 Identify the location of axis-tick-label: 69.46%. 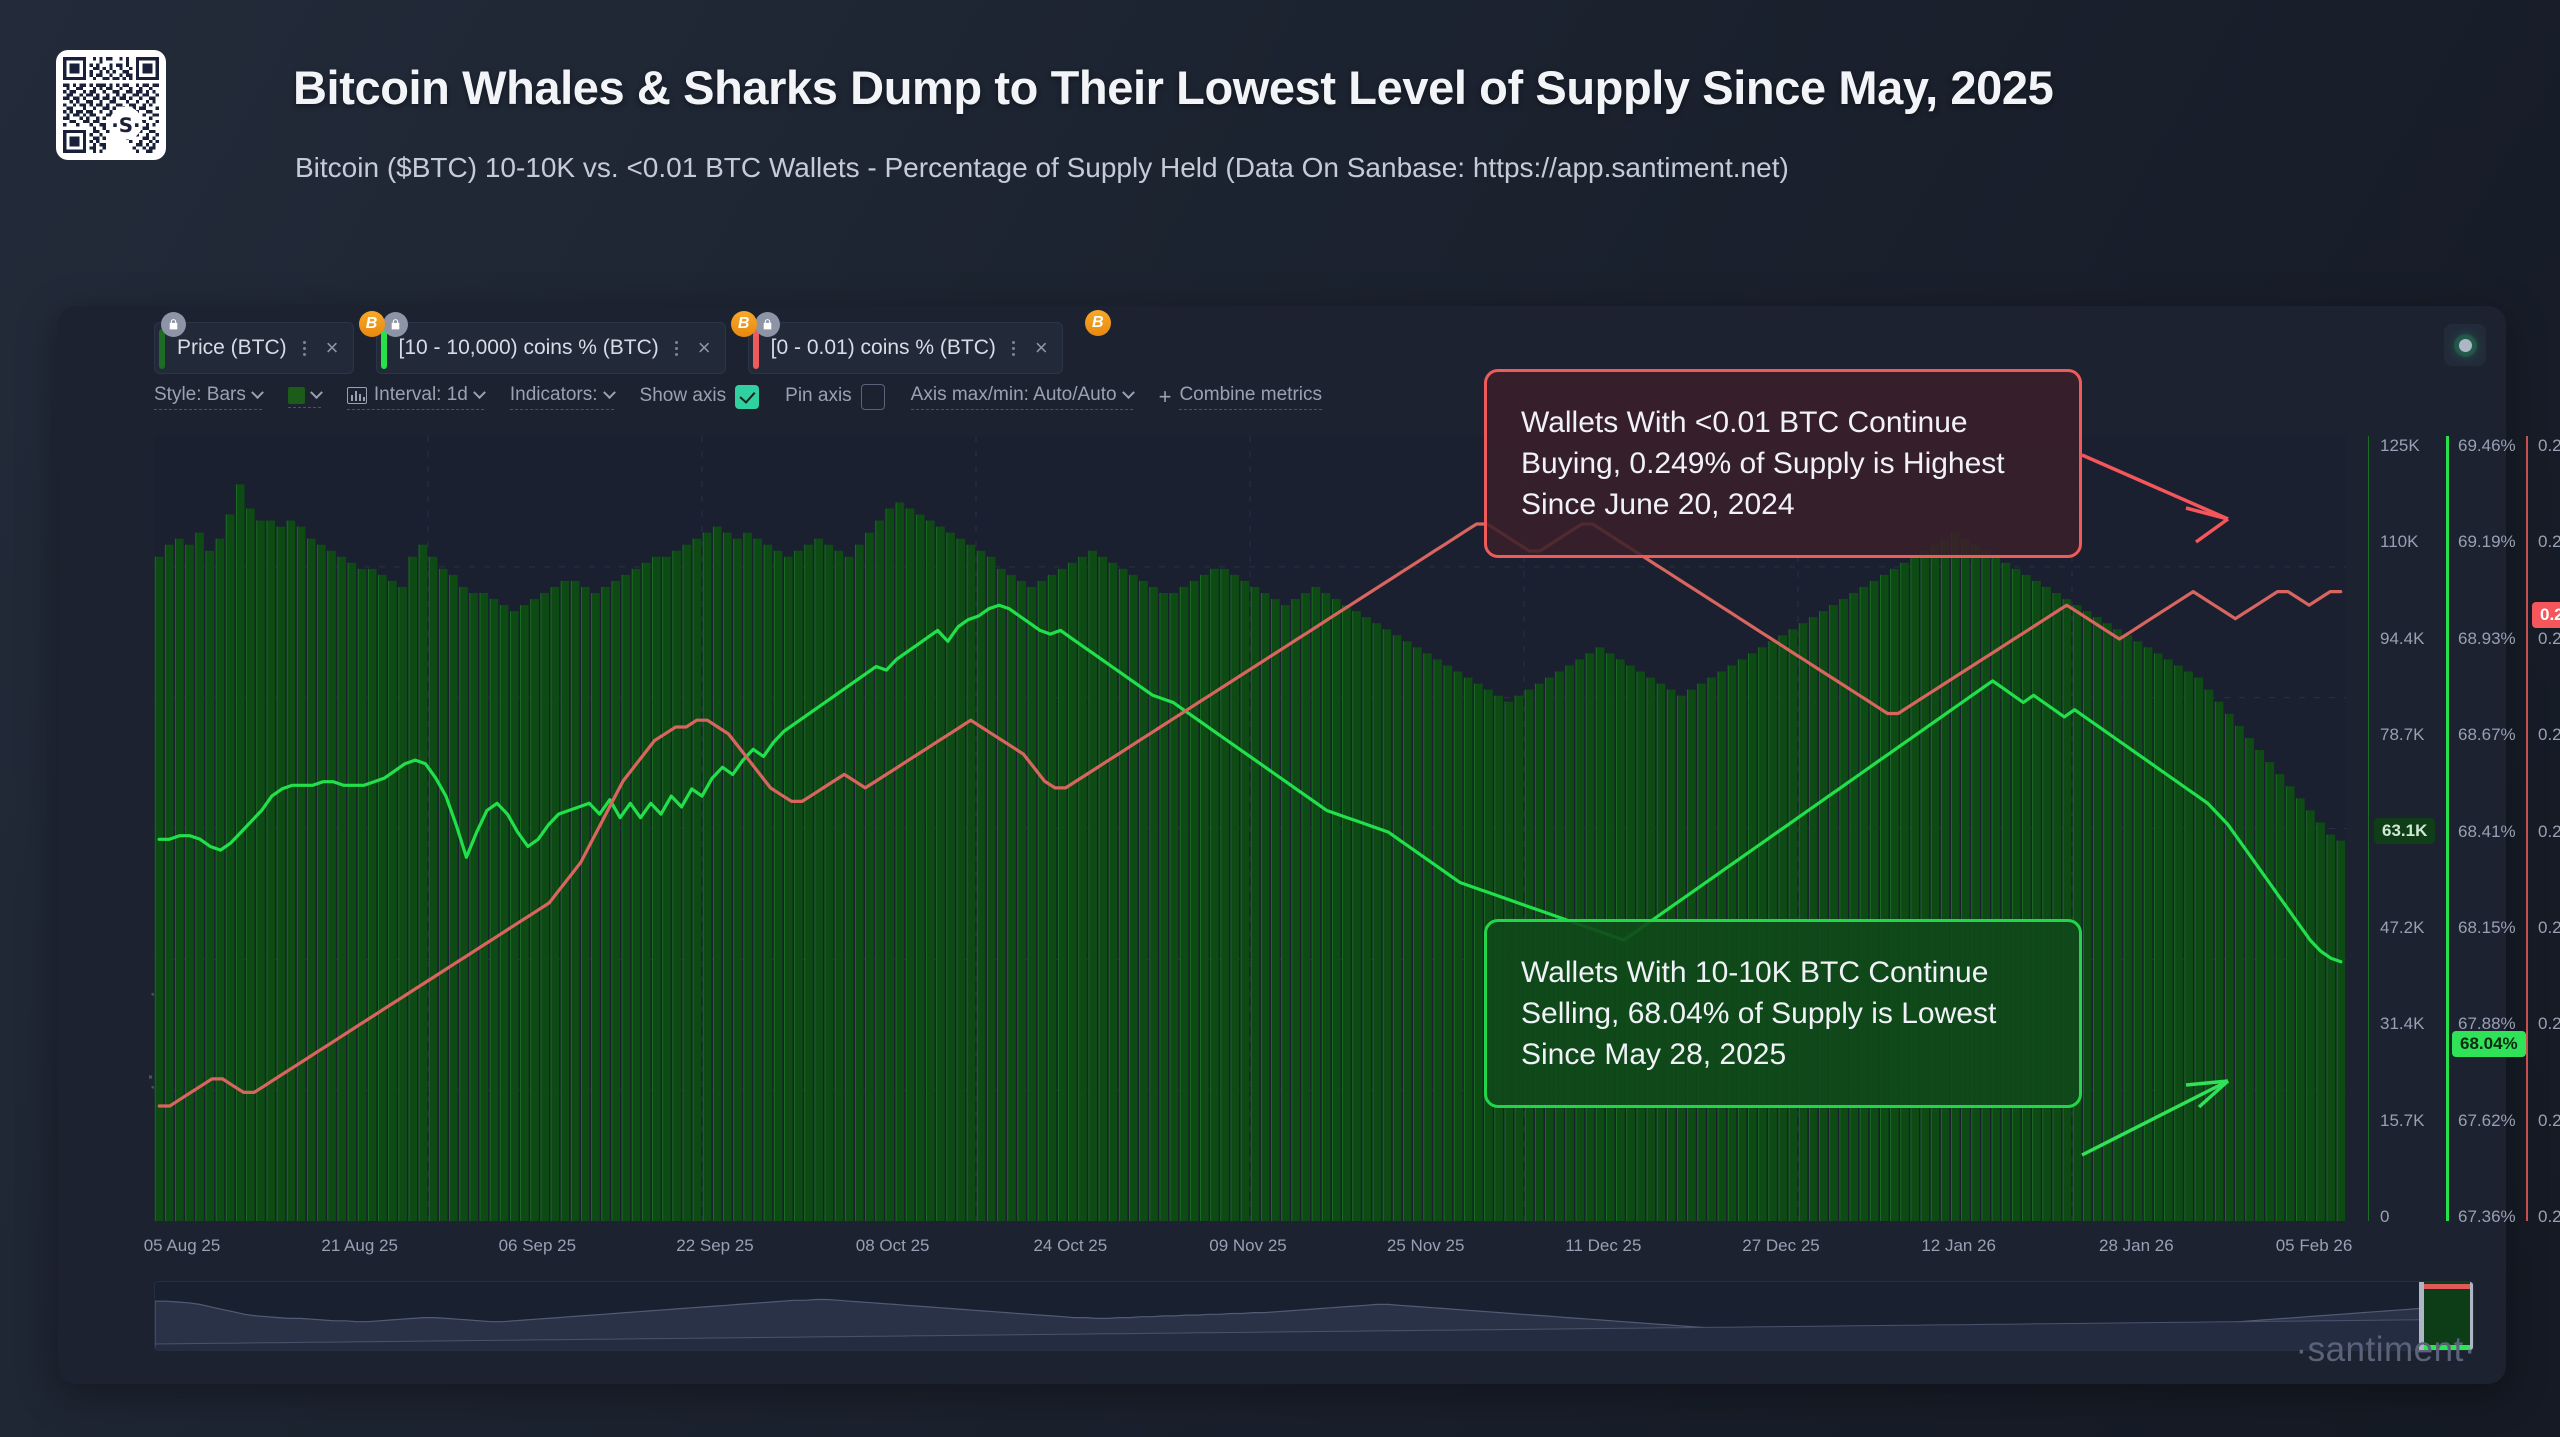
(2487, 445).